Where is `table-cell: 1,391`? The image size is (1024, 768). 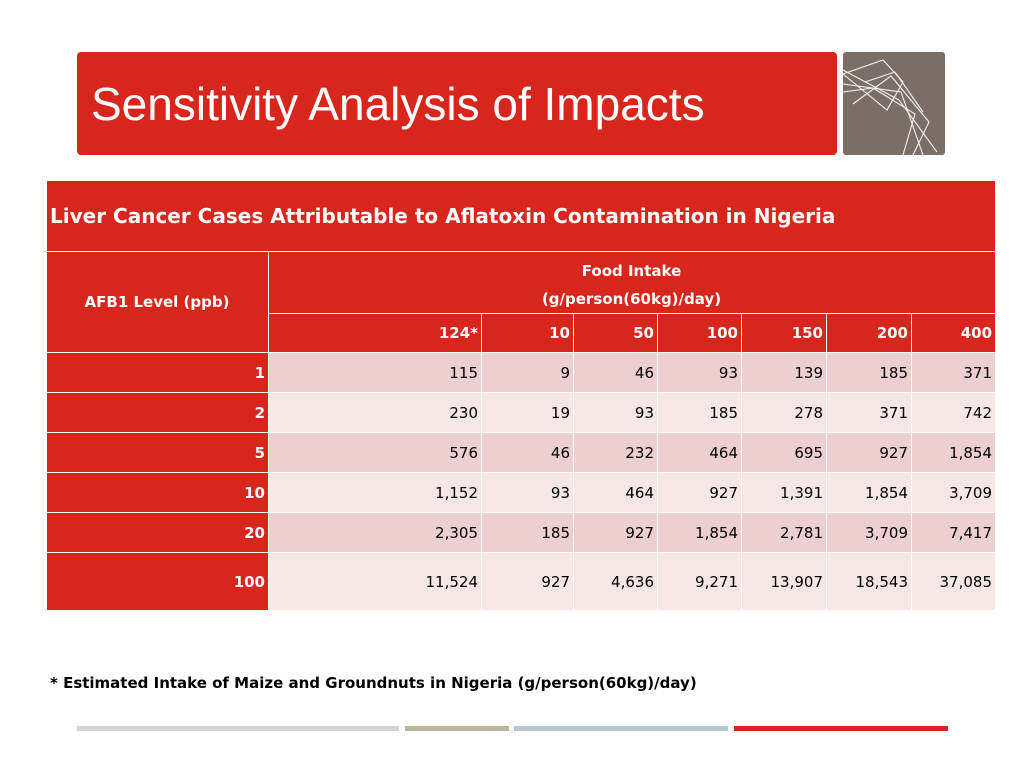
table-cell: 1,391 is located at coordinates (784, 492).